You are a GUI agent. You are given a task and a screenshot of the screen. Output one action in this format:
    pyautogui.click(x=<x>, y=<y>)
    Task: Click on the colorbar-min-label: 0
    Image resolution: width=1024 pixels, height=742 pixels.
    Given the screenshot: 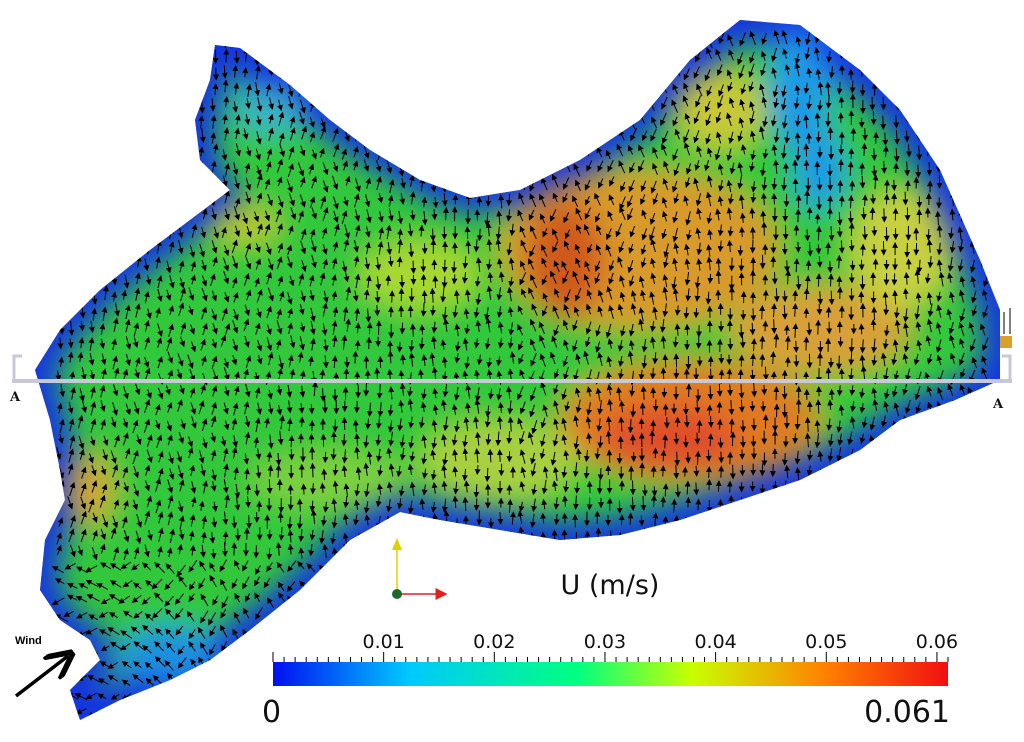 What is the action you would take?
    pyautogui.click(x=271, y=712)
    